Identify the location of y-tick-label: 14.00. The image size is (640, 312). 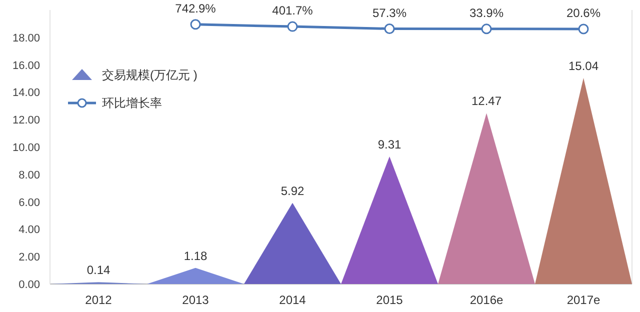
(26, 93).